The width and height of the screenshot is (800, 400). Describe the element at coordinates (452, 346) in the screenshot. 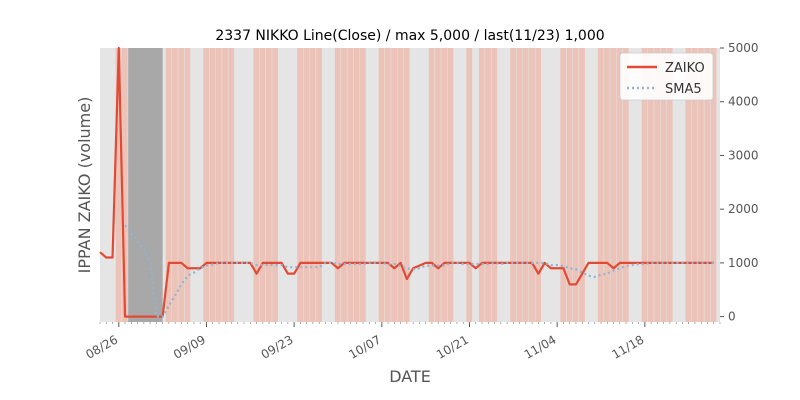

I see `x-tick-label: 10/21` at that location.